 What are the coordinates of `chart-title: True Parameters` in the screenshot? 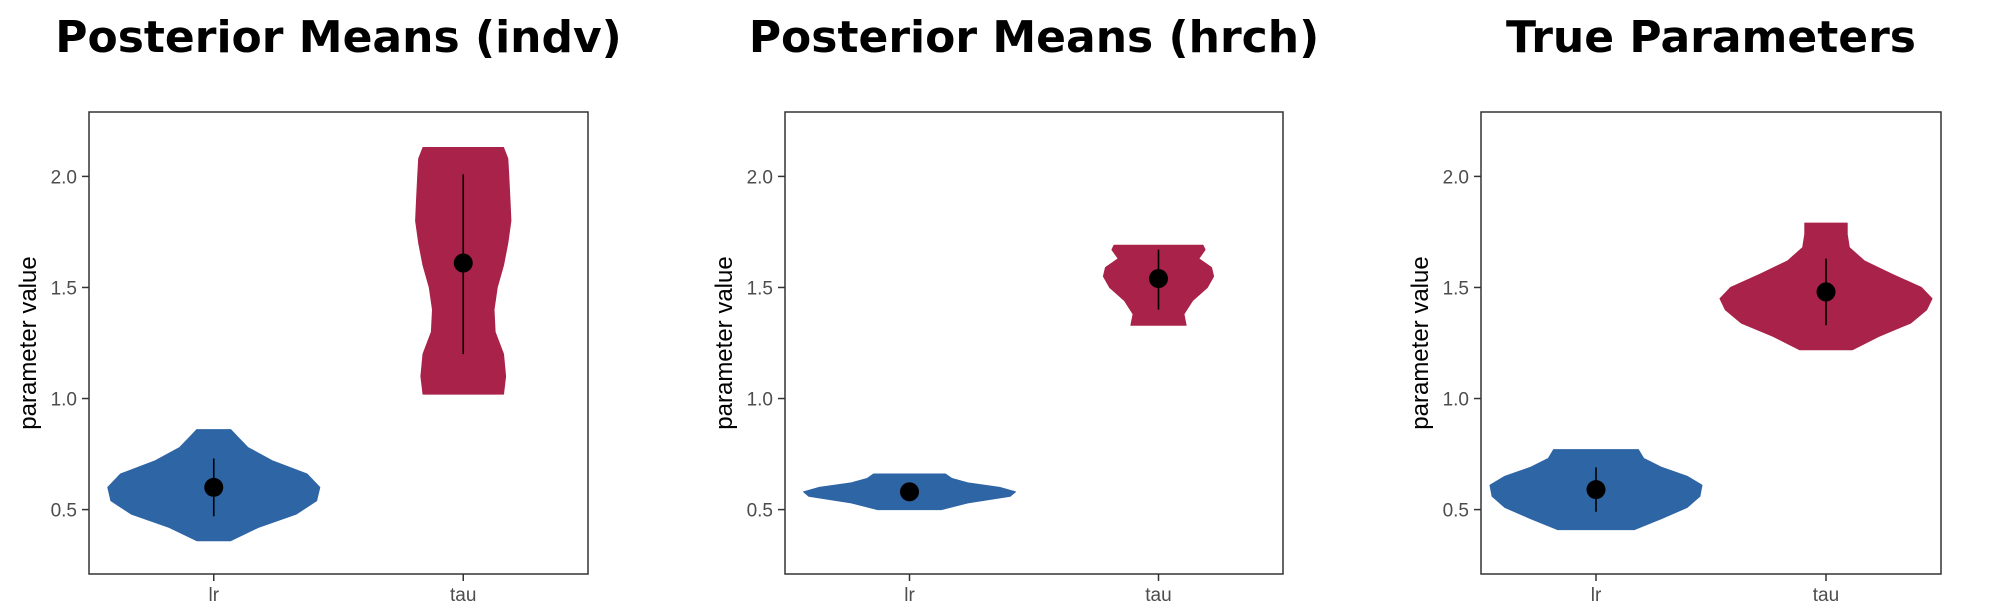 It's located at (1711, 37).